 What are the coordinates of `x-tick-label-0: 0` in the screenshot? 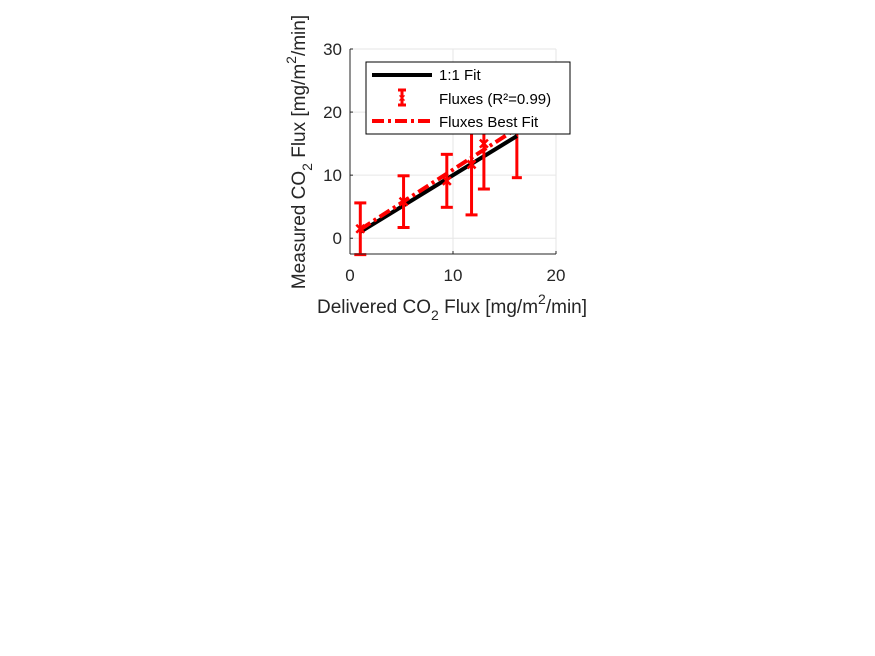 It's located at (349, 275).